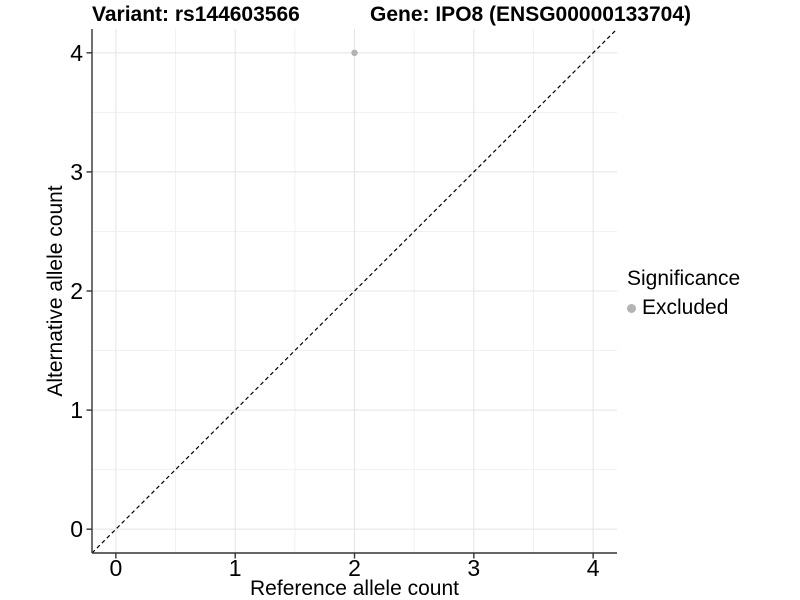 The width and height of the screenshot is (800, 600). Describe the element at coordinates (354, 53) in the screenshot. I see `data-point` at that location.